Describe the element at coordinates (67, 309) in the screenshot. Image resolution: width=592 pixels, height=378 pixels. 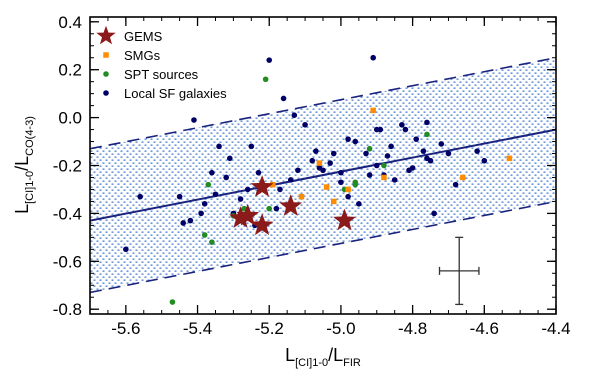
I see `y-tick-label: -0.8` at that location.